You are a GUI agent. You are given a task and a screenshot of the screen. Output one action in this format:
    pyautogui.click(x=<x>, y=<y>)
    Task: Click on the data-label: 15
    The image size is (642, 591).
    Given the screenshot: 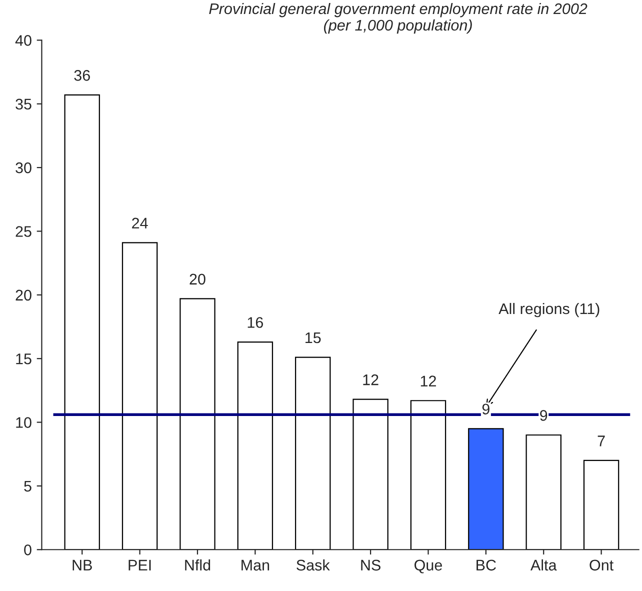 What is the action you would take?
    pyautogui.click(x=313, y=338)
    